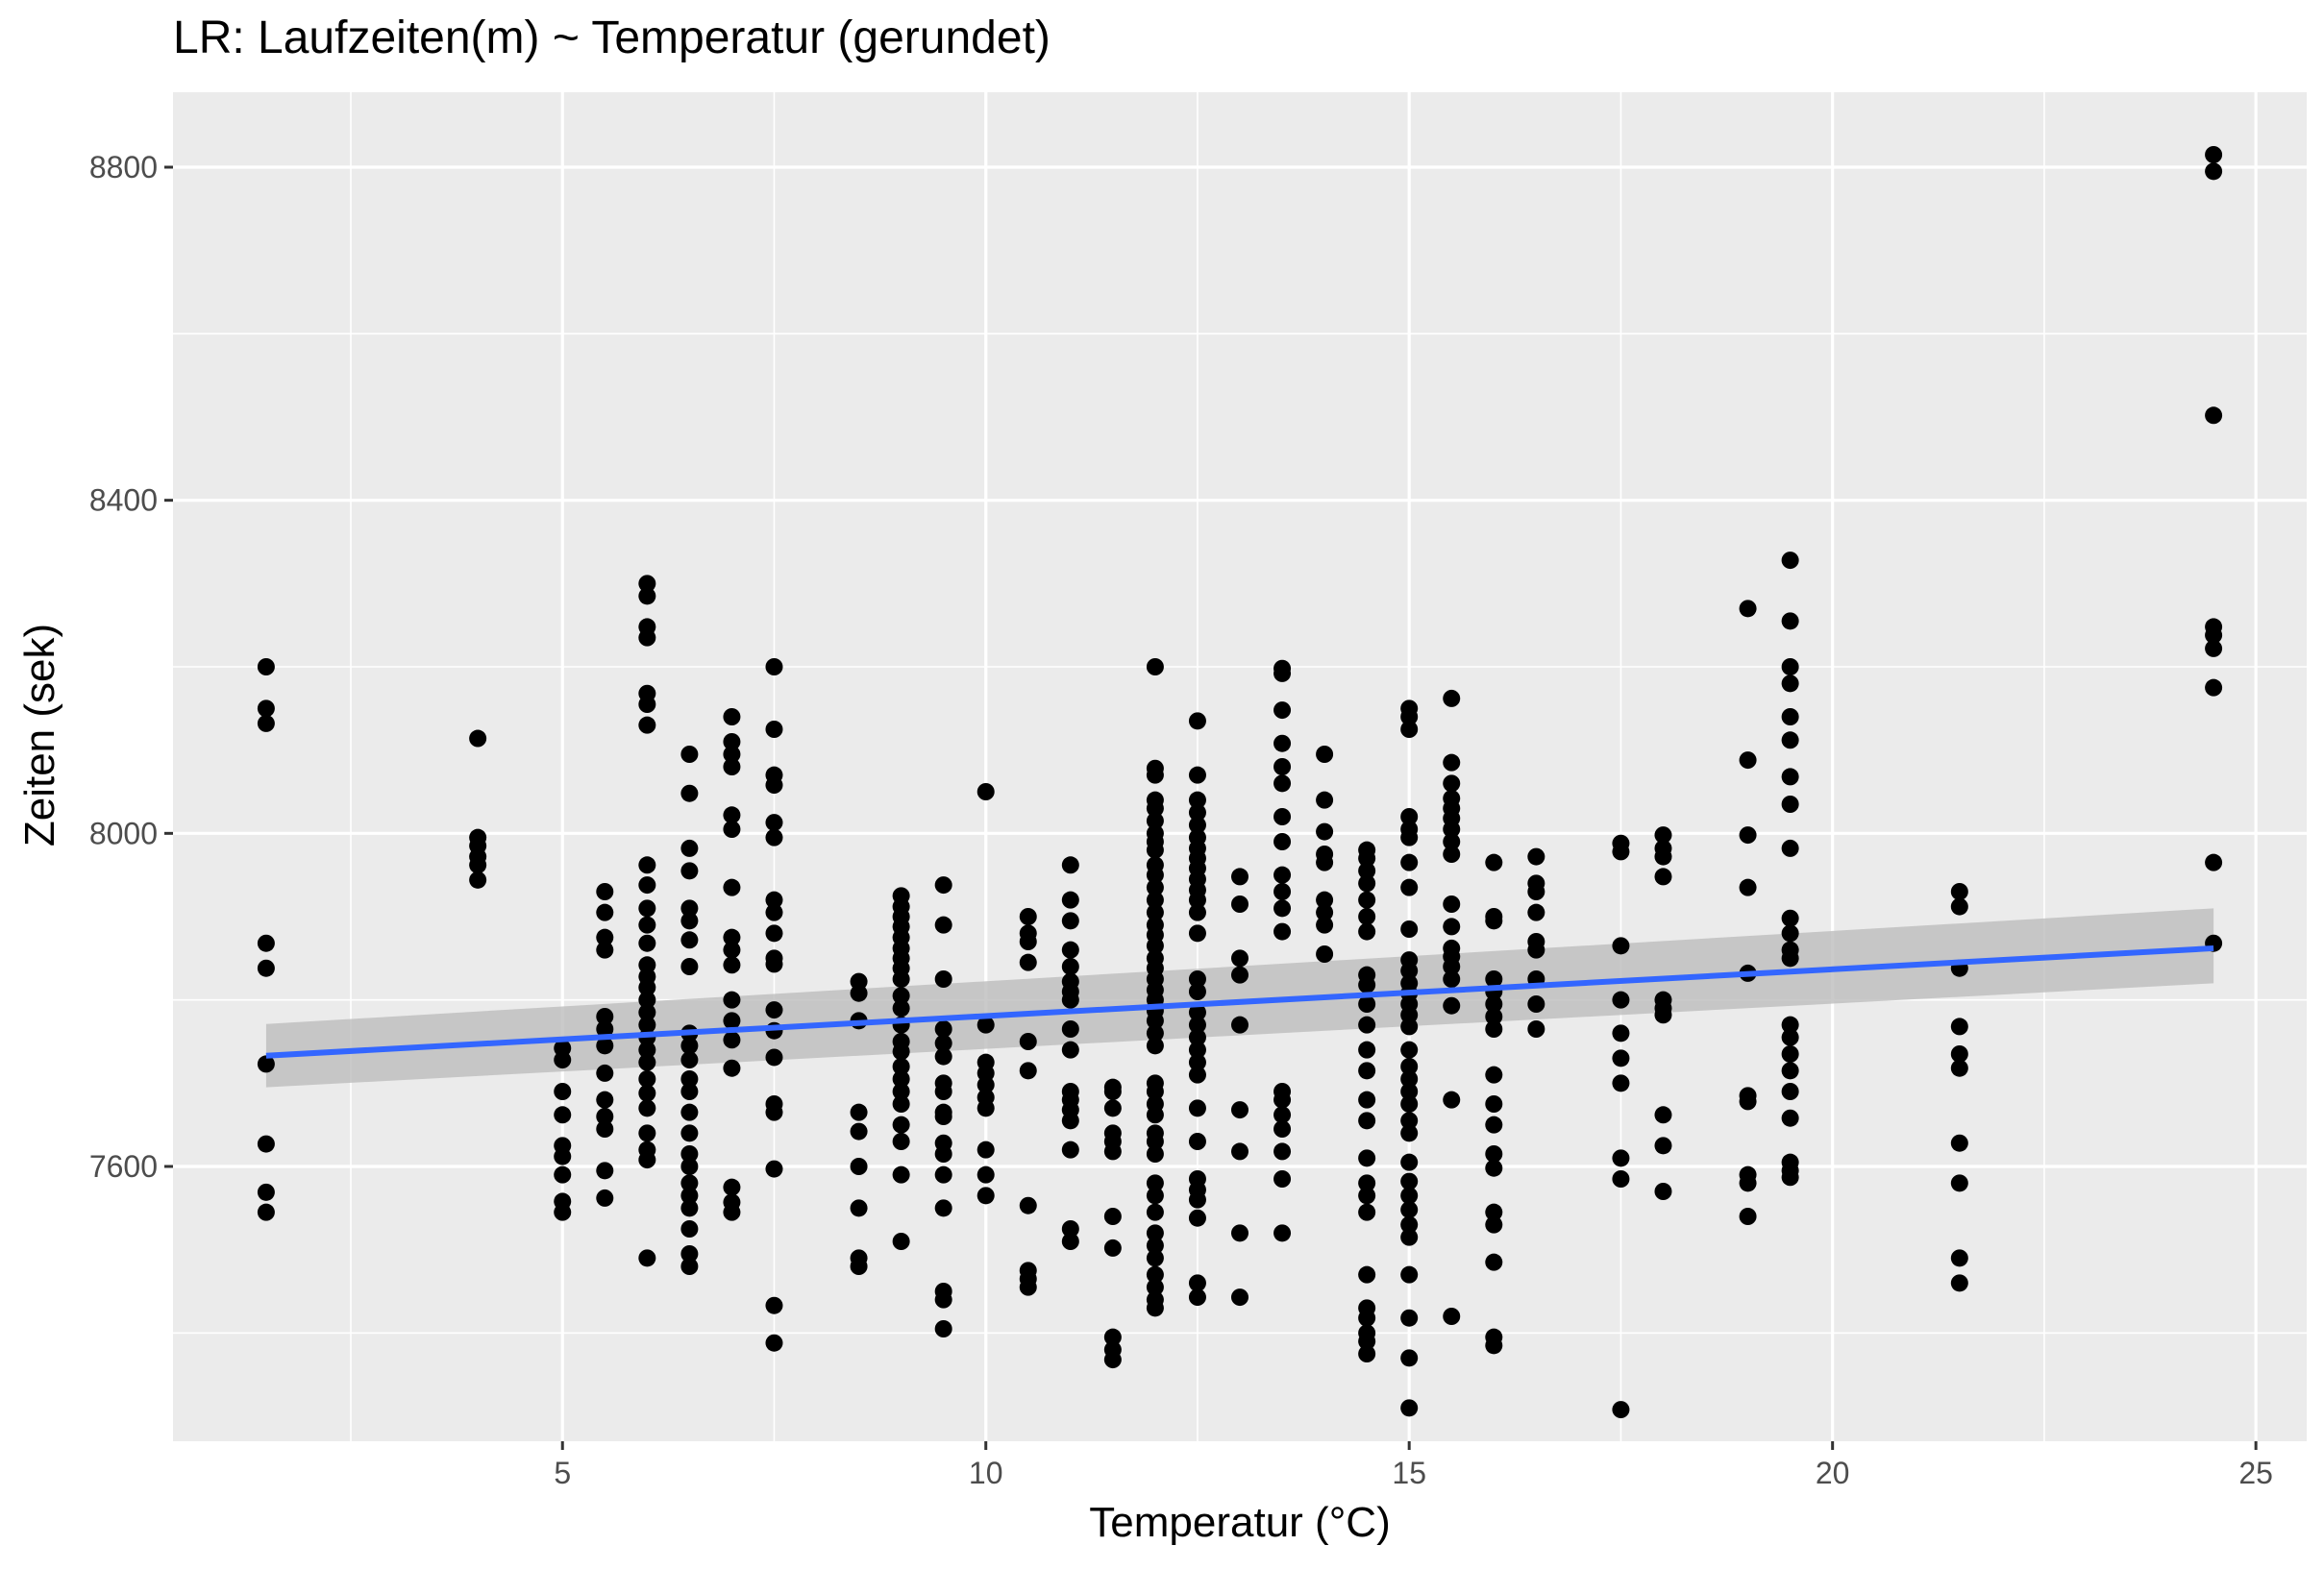  Describe the element at coordinates (986, 1473) in the screenshot. I see `x-tick-label: 10` at that location.